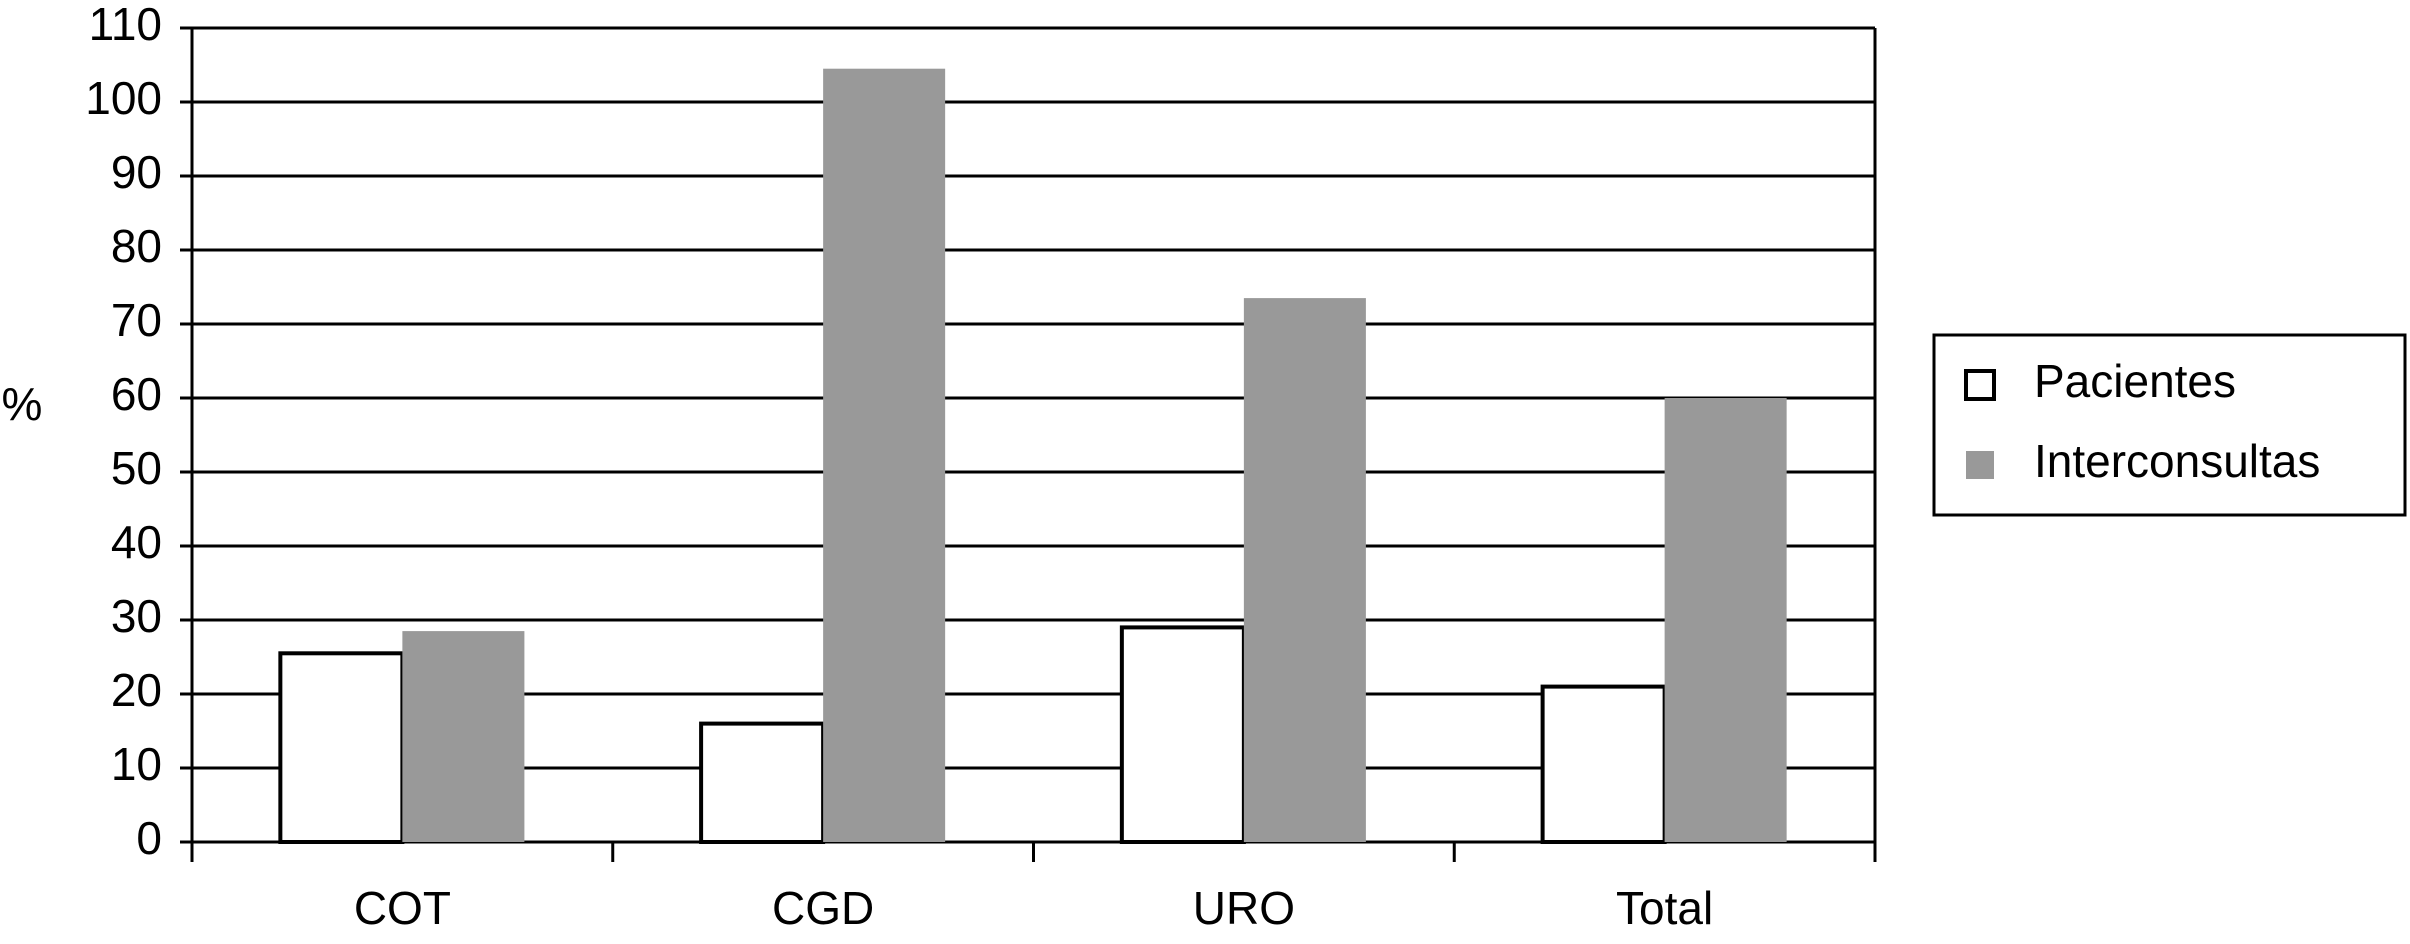 This screenshot has width=2410, height=944. What do you see at coordinates (149, 838) in the screenshot?
I see `y-tick-label: 0` at bounding box center [149, 838].